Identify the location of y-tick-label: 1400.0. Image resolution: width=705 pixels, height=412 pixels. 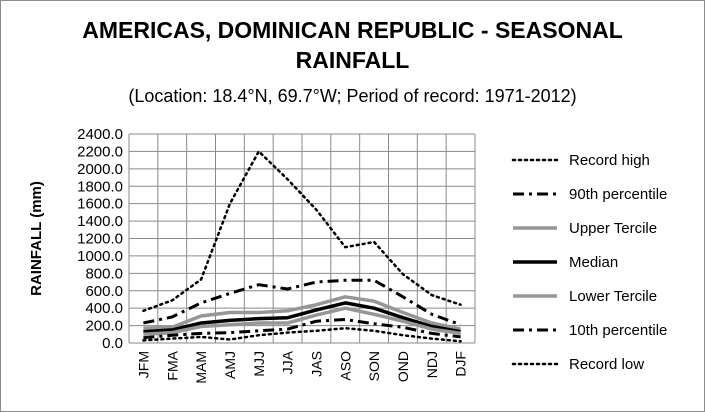
(100, 221).